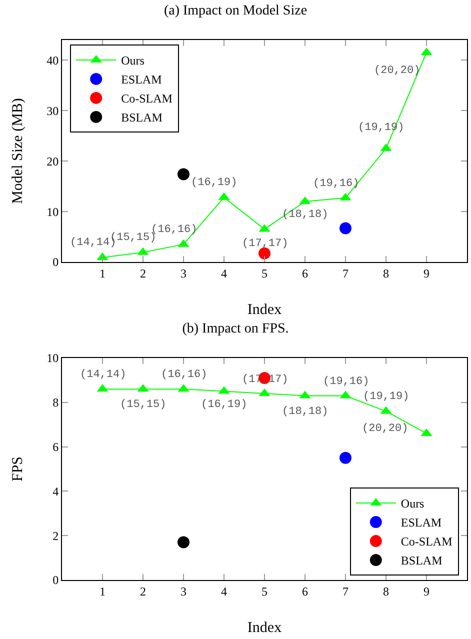  What do you see at coordinates (143, 405) in the screenshot?
I see `annotation: (15,15)` at bounding box center [143, 405].